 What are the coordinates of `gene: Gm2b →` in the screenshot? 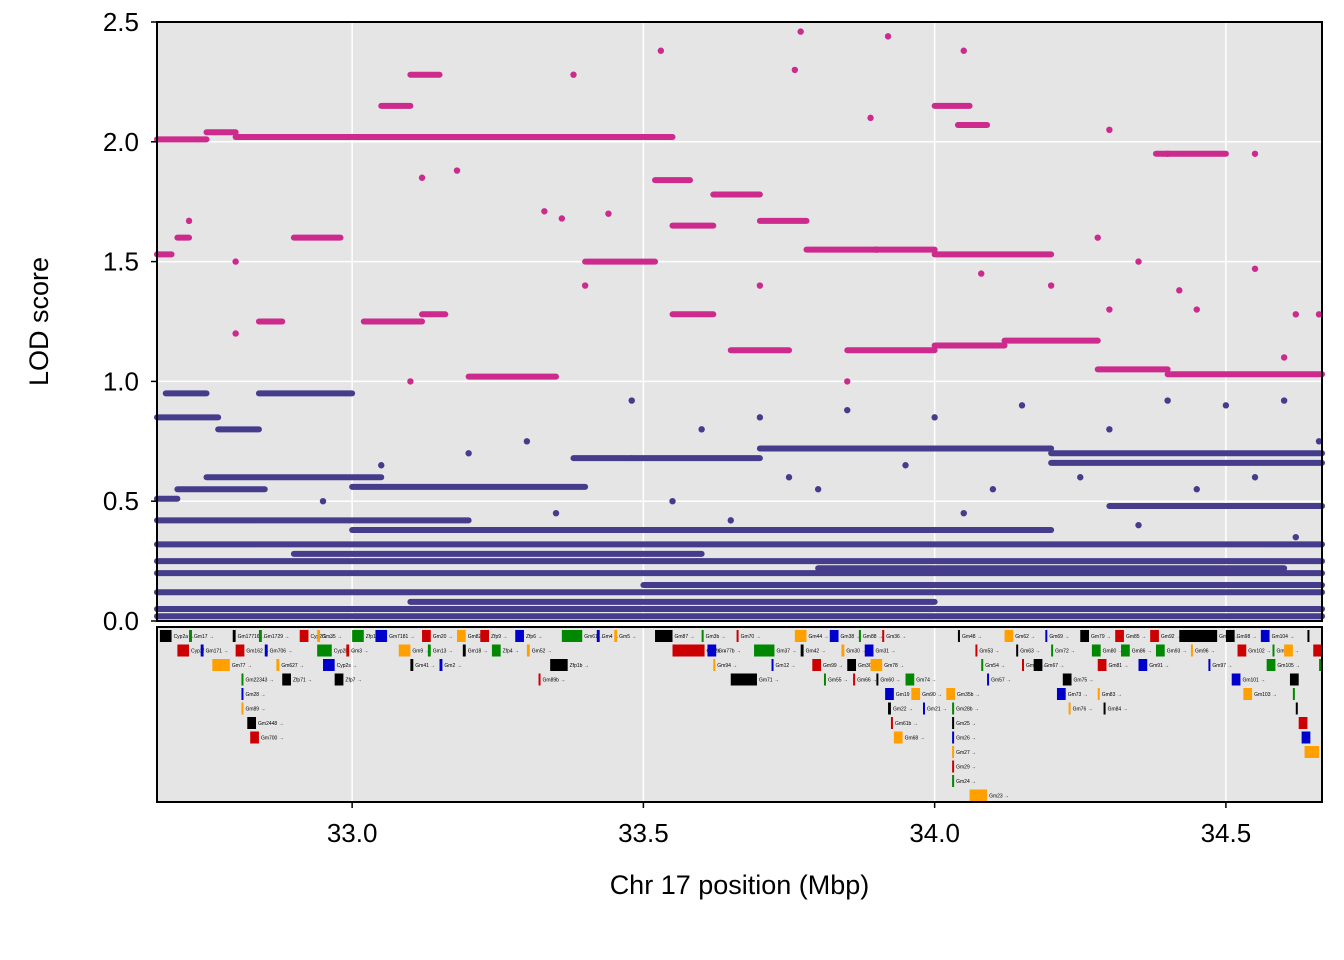 It's located at (699, 650).